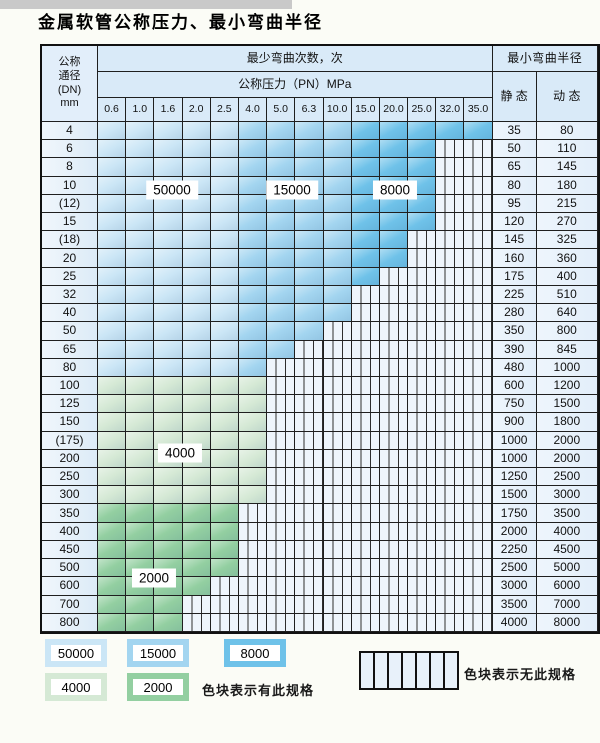 The height and width of the screenshot is (743, 600). Describe the element at coordinates (70, 276) in the screenshot. I see `dn-cell: 25` at that location.